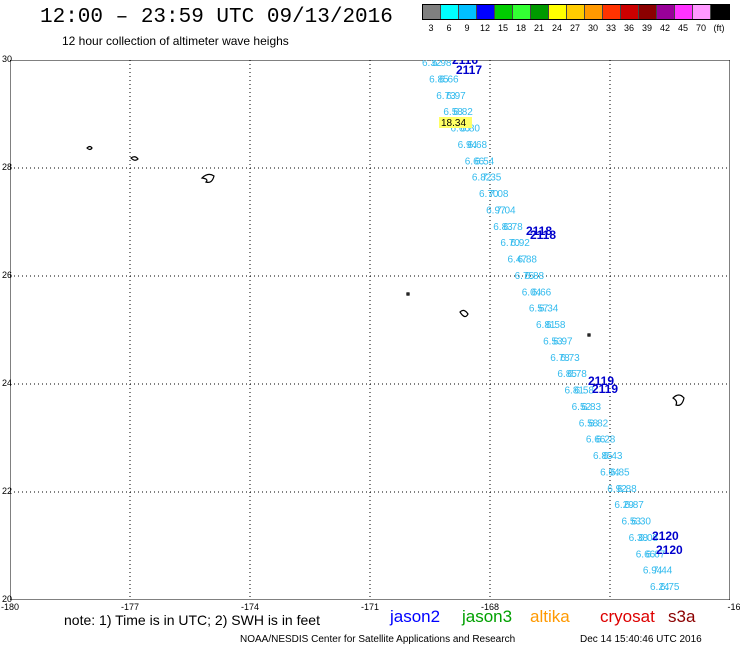 This screenshot has width=740, height=650. What do you see at coordinates (665, 28) in the screenshot?
I see `legend-label: 42` at bounding box center [665, 28].